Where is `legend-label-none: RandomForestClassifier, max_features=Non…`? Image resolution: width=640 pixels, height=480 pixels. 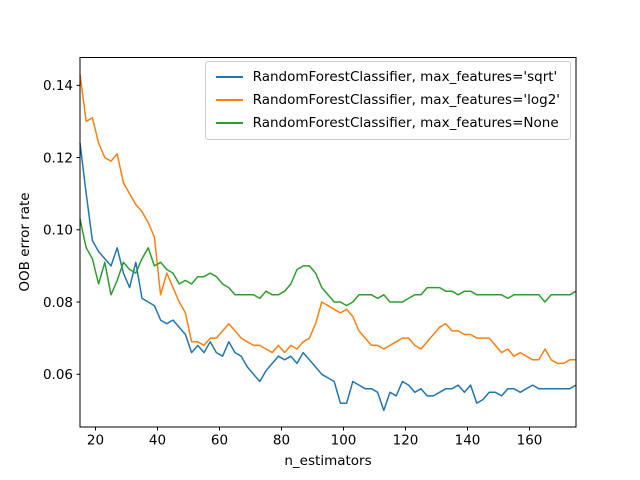
legend-label-none: RandomForestClassifier, max_features=Non… is located at coordinates (405, 122).